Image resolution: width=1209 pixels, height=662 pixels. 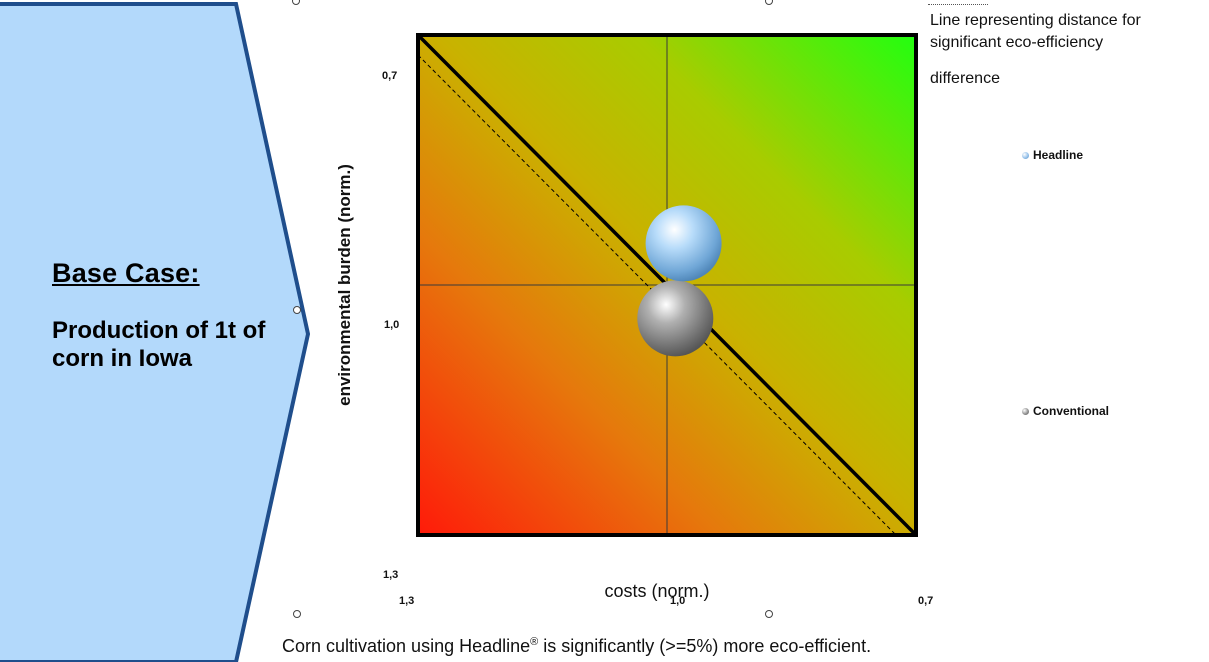 I want to click on note-line-3: difference, so click(x=965, y=78).